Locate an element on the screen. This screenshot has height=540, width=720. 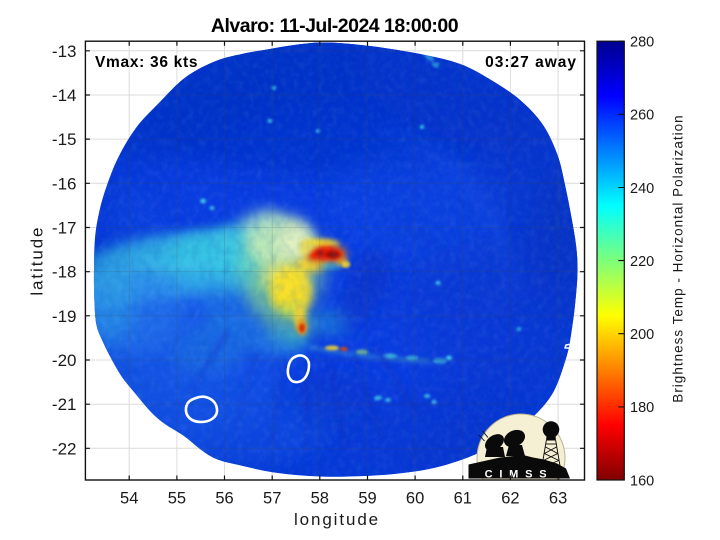
svg-text: 200 is located at coordinates (642, 335).